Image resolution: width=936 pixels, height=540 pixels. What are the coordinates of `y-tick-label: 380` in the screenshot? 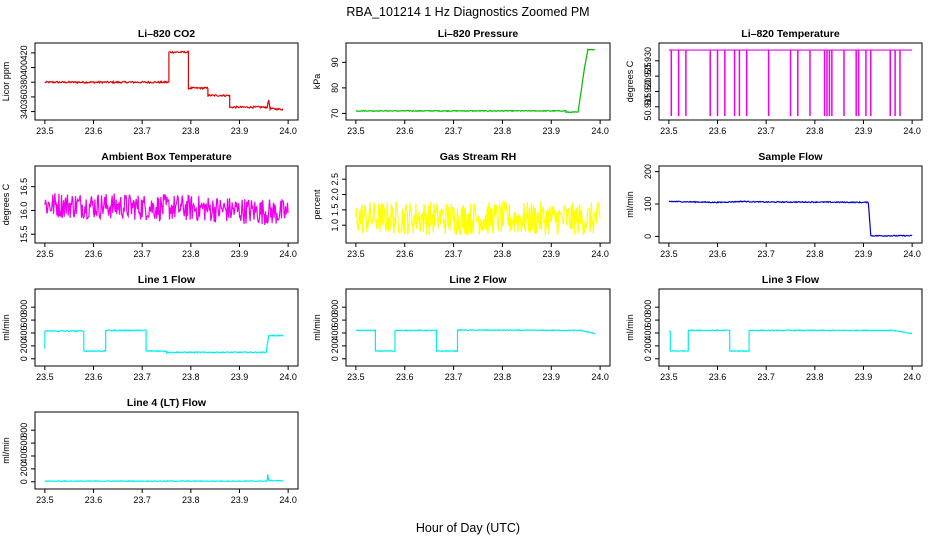 It's located at (24, 82).